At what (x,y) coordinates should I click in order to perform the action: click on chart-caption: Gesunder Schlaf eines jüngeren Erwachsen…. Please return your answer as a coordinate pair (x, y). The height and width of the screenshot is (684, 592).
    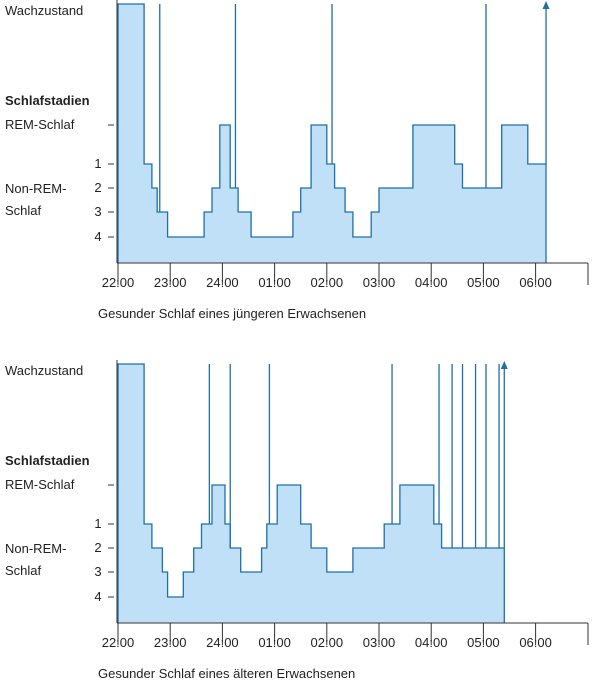
    Looking at the image, I should click on (232, 313).